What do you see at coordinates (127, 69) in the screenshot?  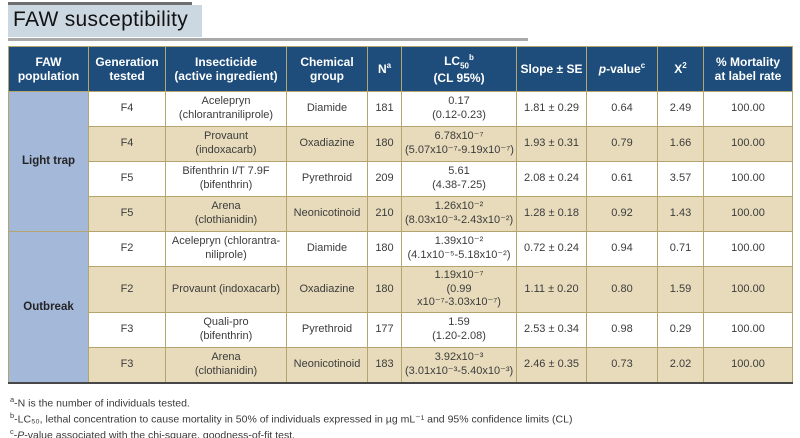 I see `col-header-generation-tested: Generation tested` at bounding box center [127, 69].